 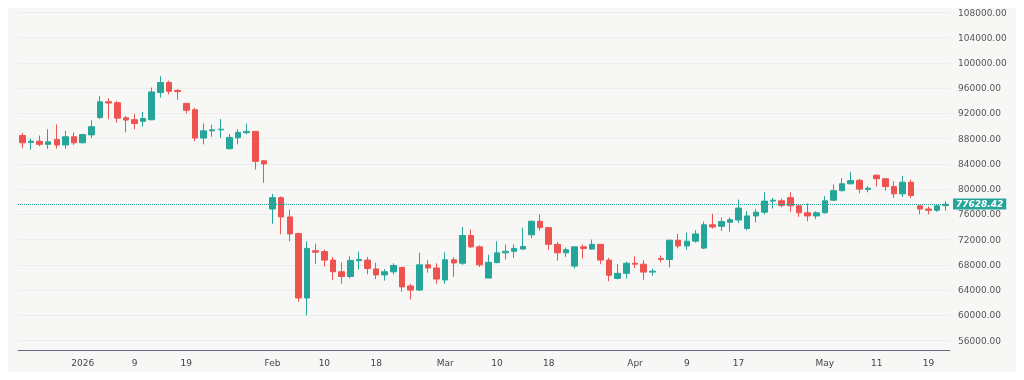 I want to click on x-tick-label: 9, so click(x=686, y=362).